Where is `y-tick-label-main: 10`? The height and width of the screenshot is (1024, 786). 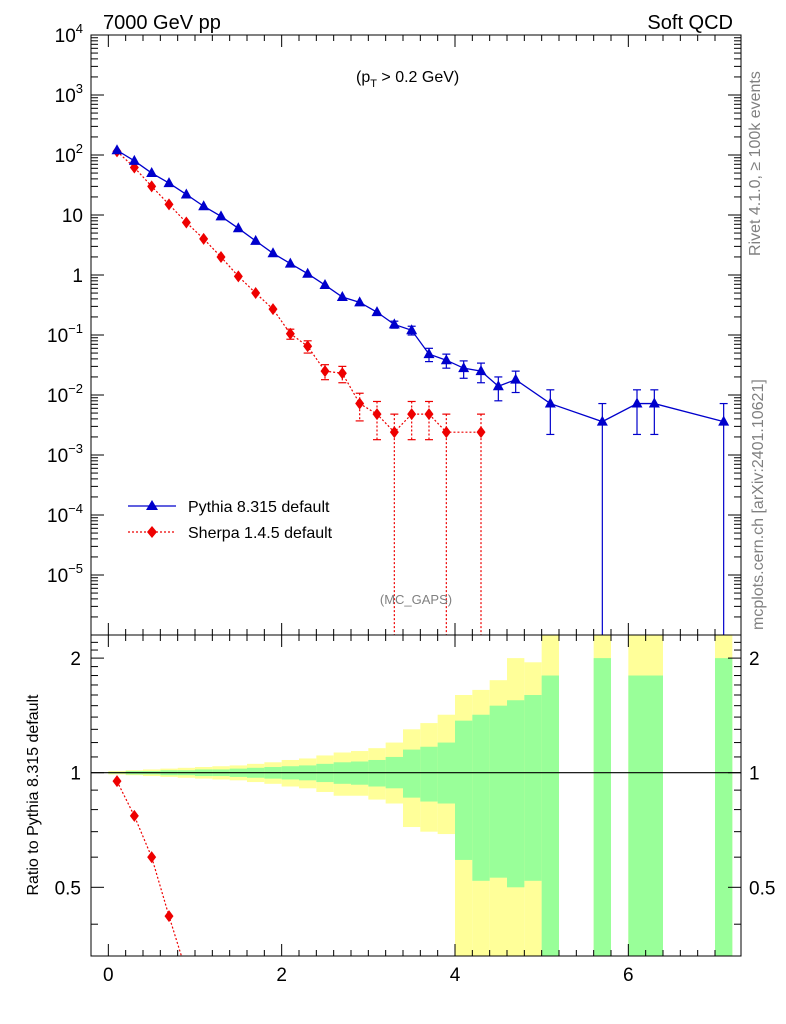
y-tick-label-main: 10 is located at coordinates (72, 216).